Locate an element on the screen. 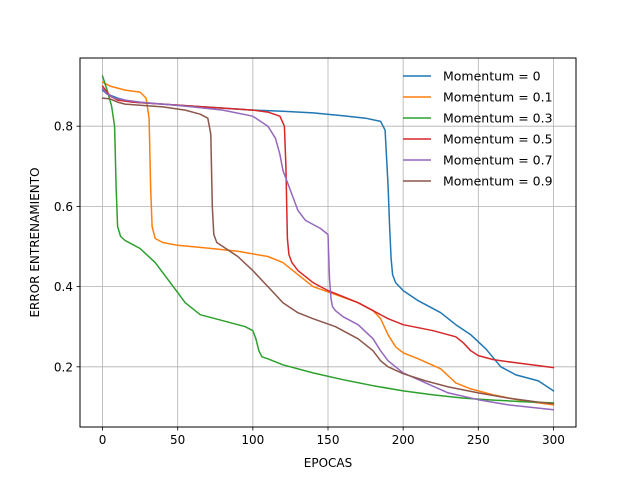  x-tick-label: 250 is located at coordinates (478, 440).